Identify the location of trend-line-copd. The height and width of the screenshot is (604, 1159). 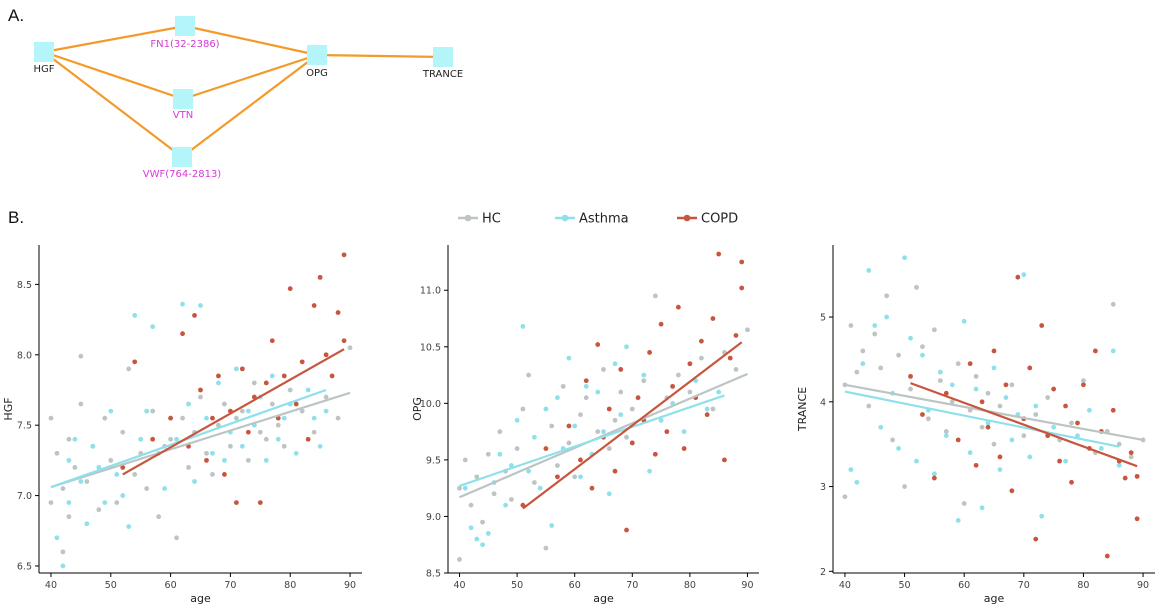
(233, 412).